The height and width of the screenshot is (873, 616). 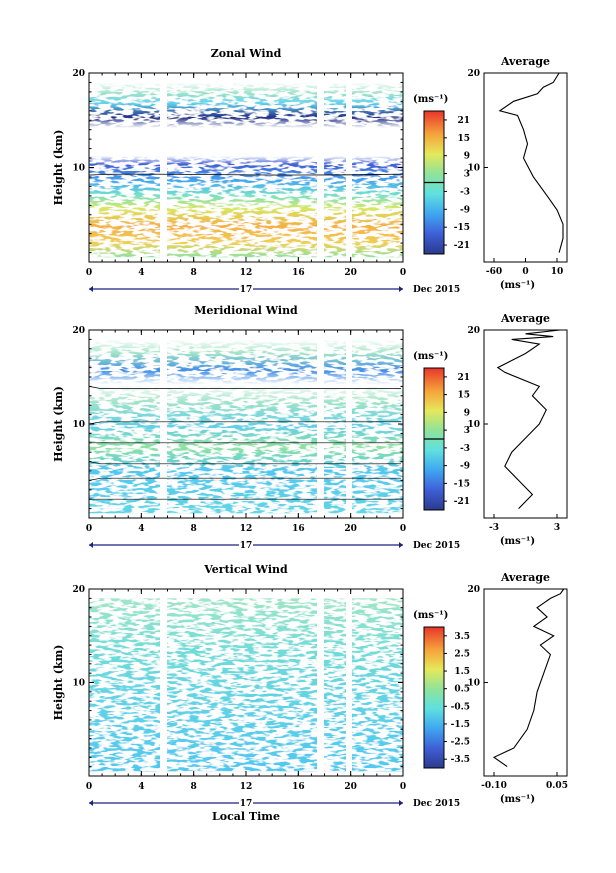 What do you see at coordinates (557, 786) in the screenshot?
I see `average-x-tick-label: 0.05` at bounding box center [557, 786].